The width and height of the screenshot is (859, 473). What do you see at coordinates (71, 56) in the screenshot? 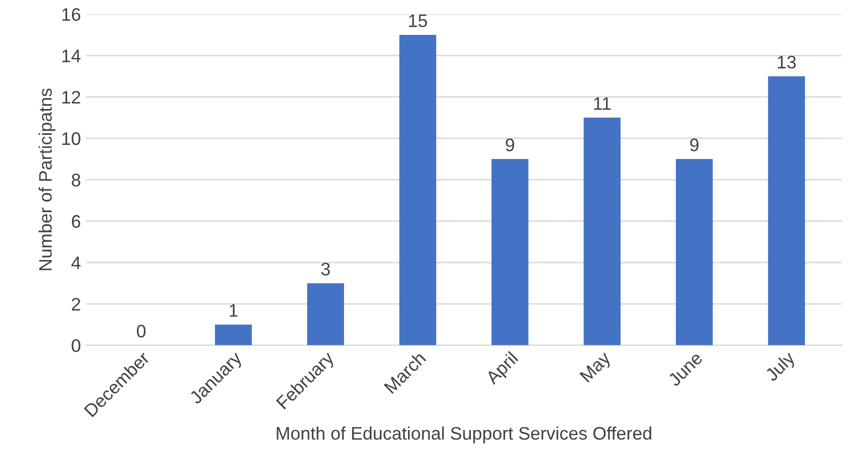
I see `y-tick-label: 14` at bounding box center [71, 56].